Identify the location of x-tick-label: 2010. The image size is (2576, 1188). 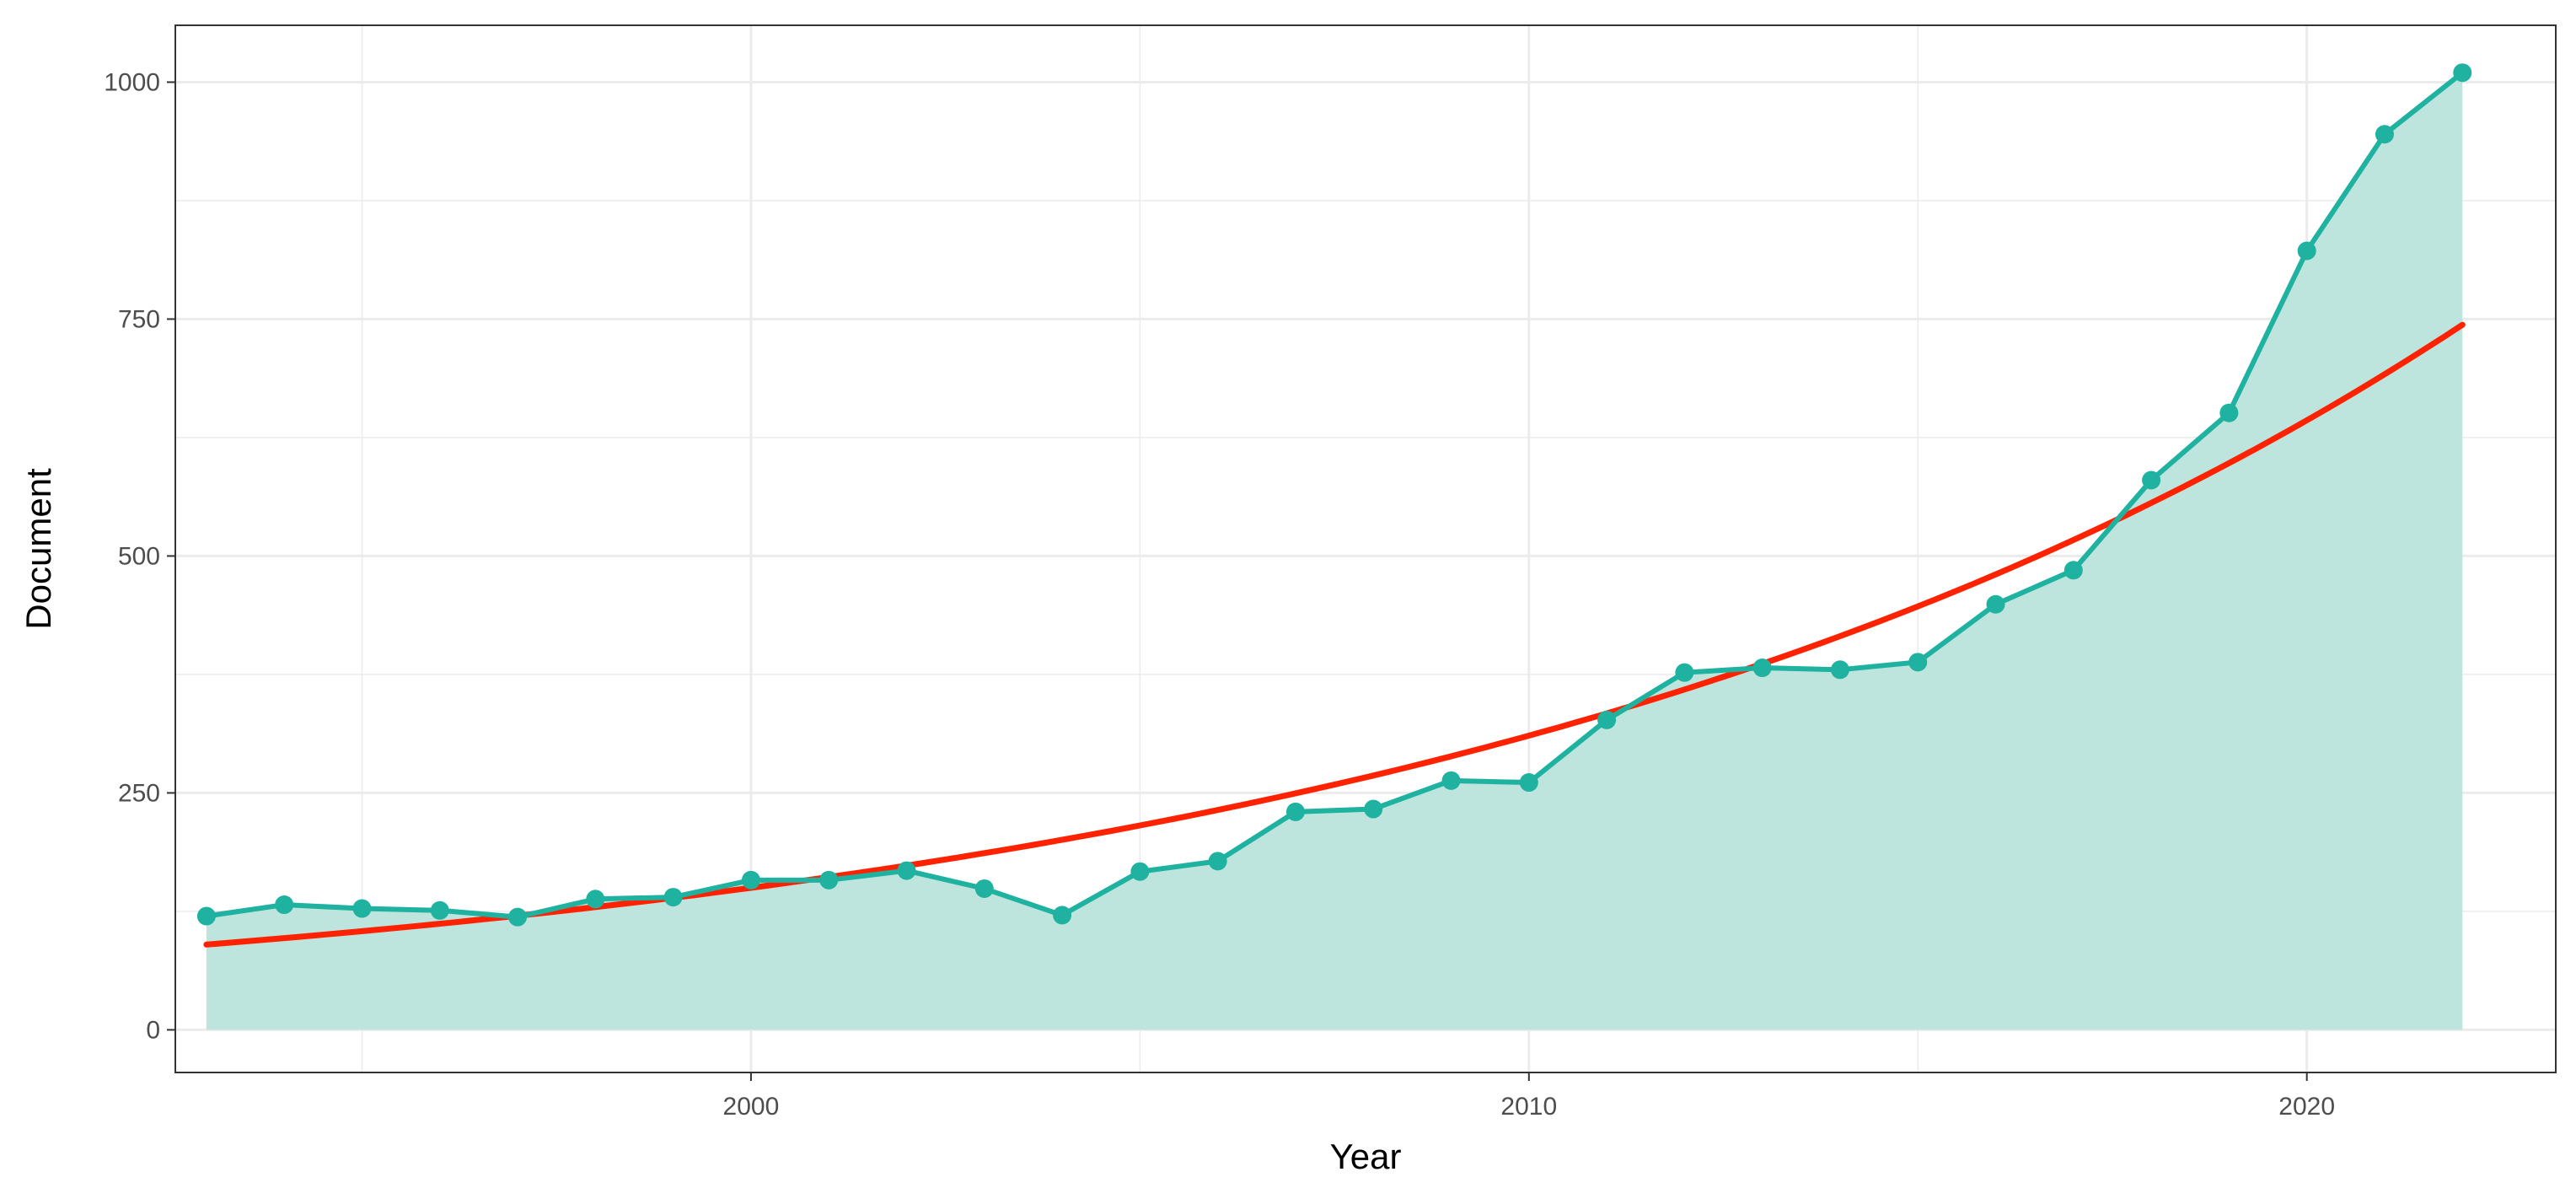
(1528, 1107).